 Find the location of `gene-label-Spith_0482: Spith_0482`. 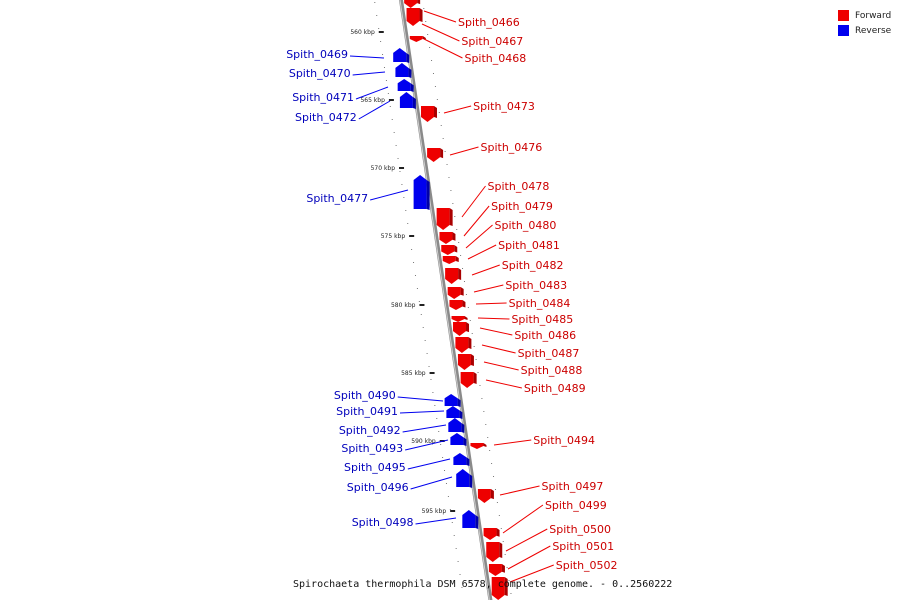

gene-label-Spith_0482: Spith_0482 is located at coordinates (533, 265).